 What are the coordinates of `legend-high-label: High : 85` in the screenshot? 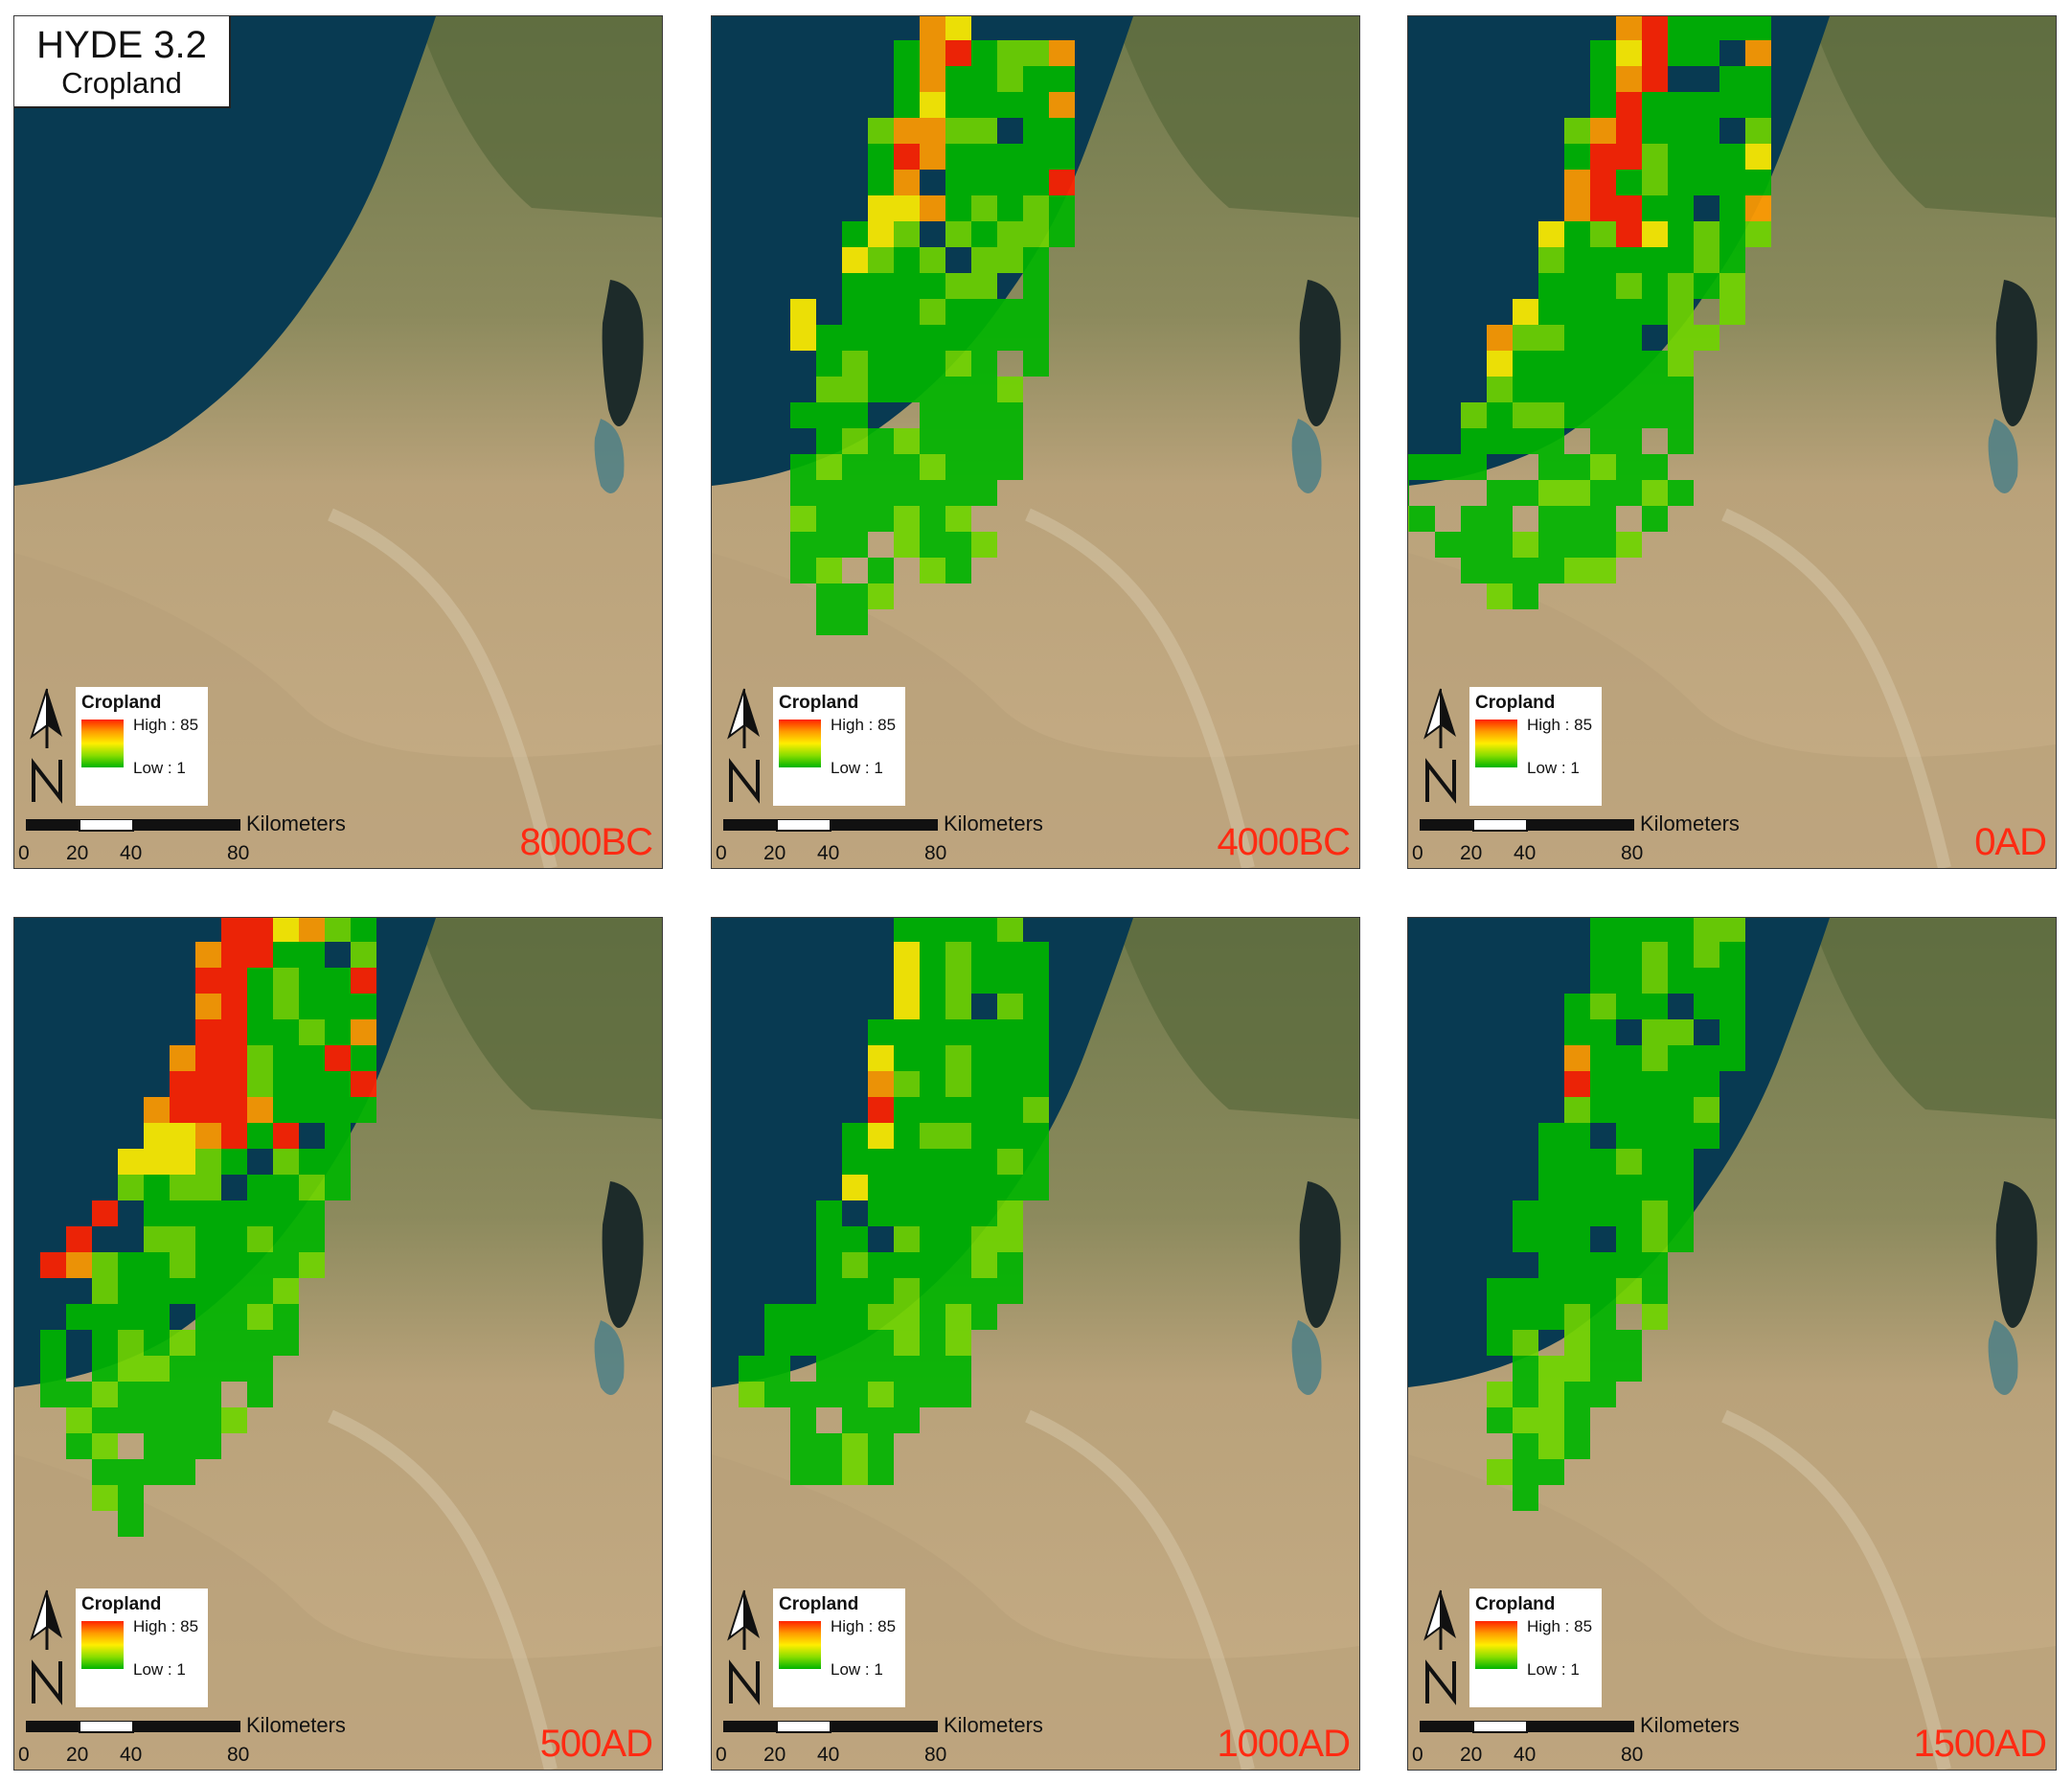 It's located at (166, 725).